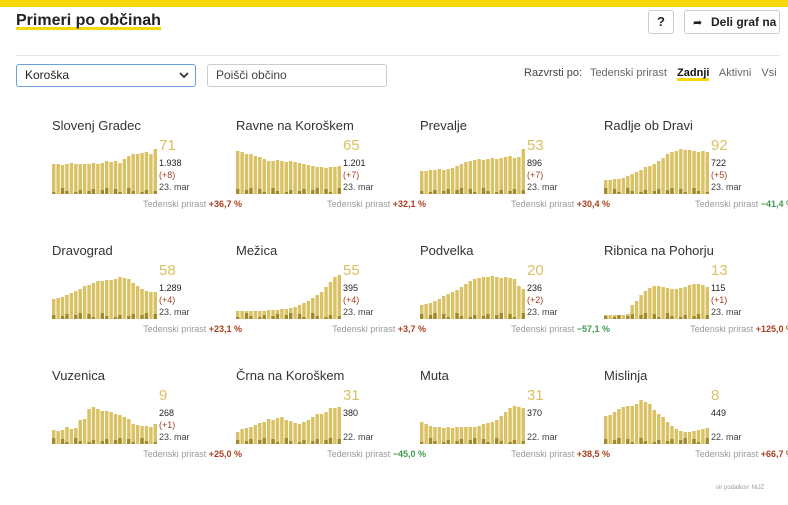 This screenshot has height=505, width=788. Describe the element at coordinates (726, 437) in the screenshot. I see `date-label: 22. mar` at that location.